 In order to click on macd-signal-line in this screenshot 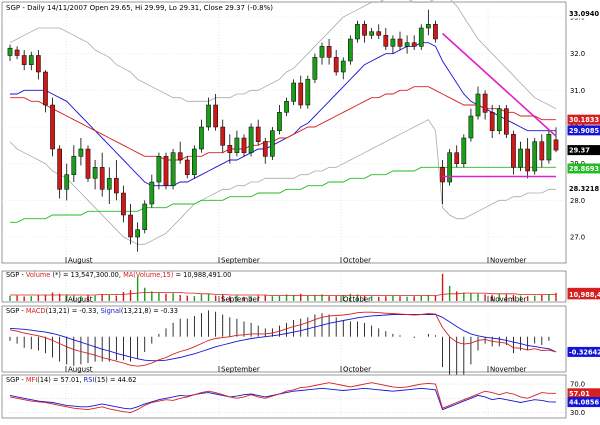, I will do `click(283, 338)`.